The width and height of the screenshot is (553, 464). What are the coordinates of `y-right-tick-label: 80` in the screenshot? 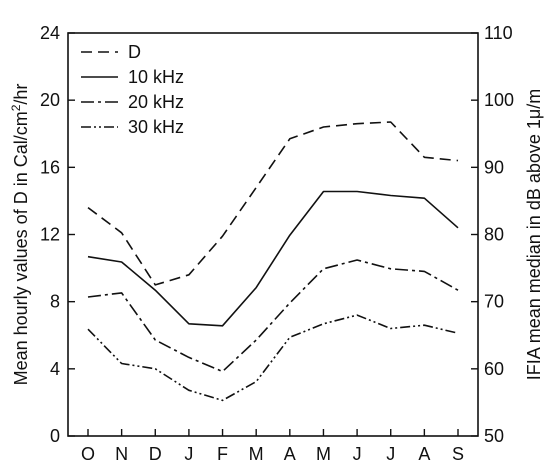 It's located at (494, 235).